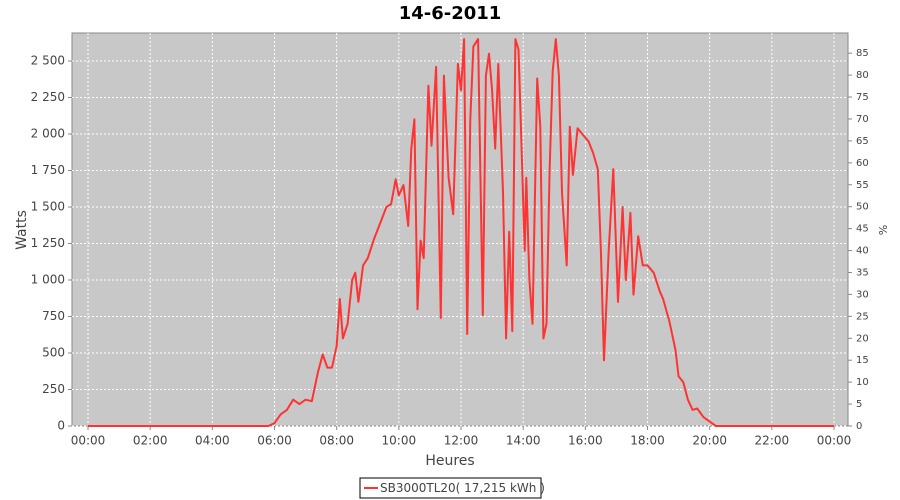 The height and width of the screenshot is (500, 900). Describe the element at coordinates (862, 272) in the screenshot. I see `y2-tick-label: 35` at that location.